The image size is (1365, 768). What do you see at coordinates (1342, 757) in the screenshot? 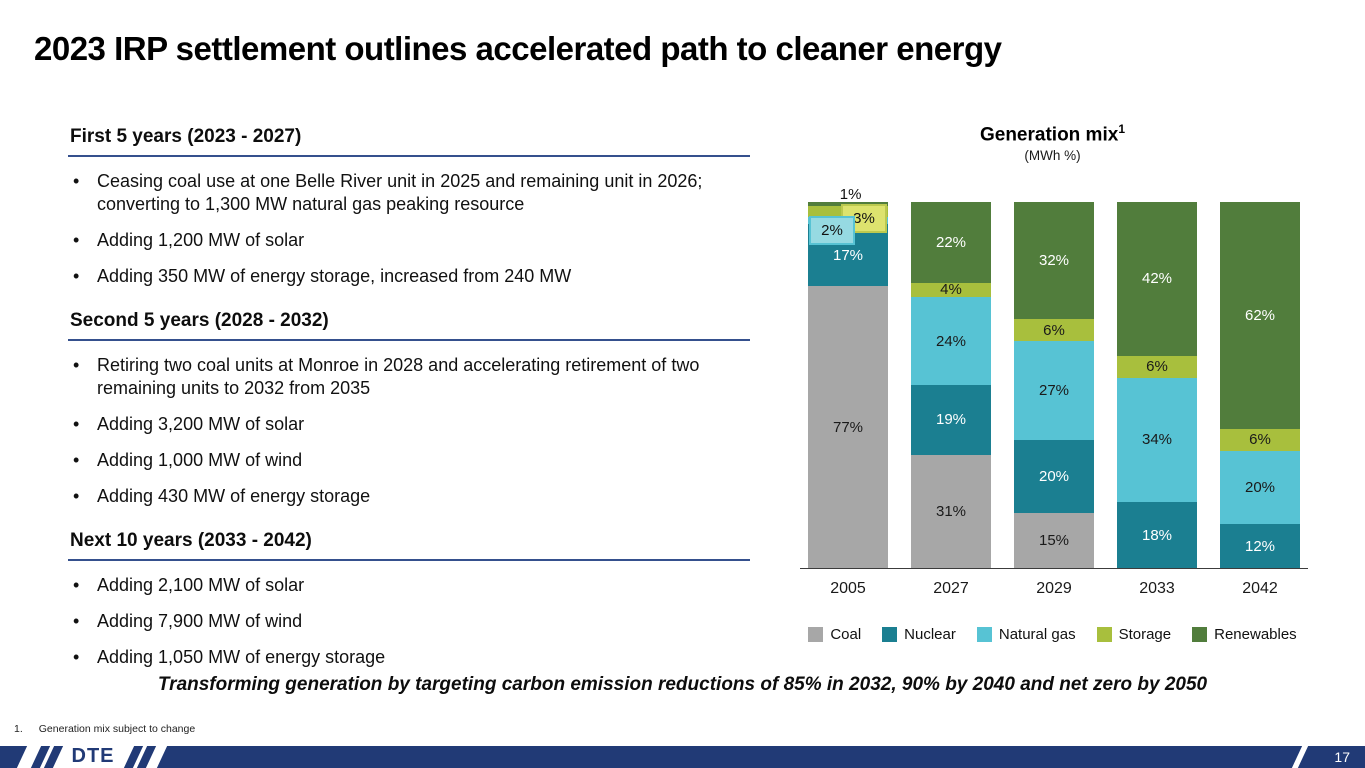
I see `page-number: 17` at bounding box center [1342, 757].